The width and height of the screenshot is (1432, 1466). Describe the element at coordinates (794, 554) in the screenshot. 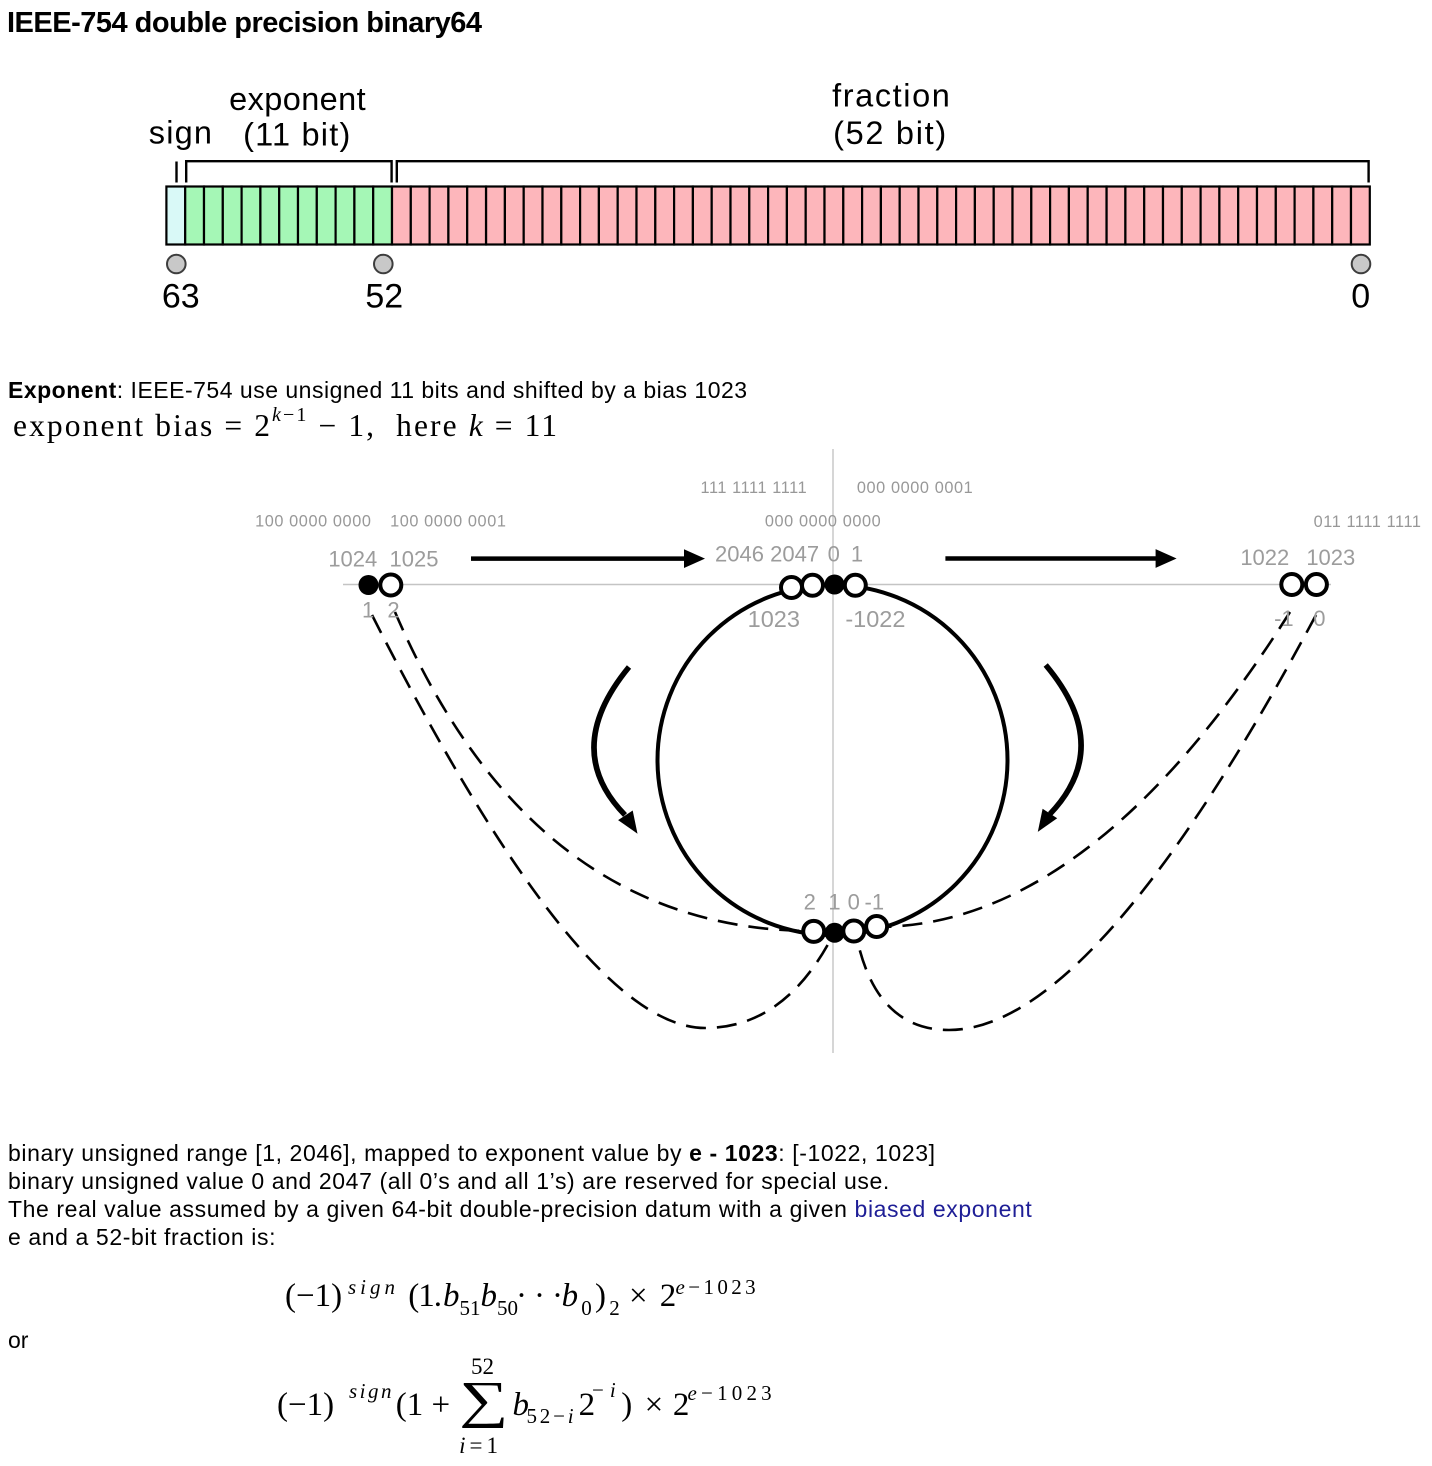

I see `svg-text: 2047` at that location.